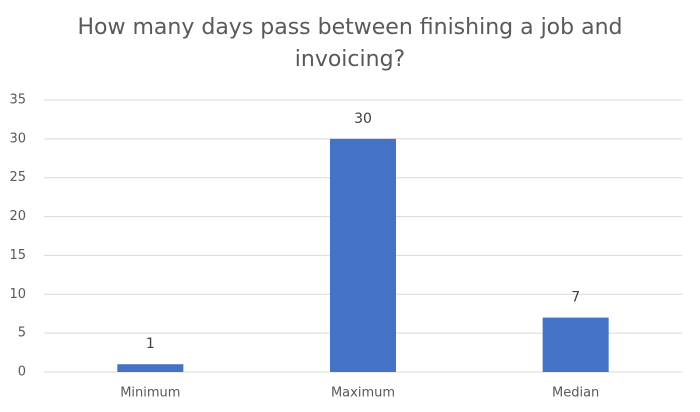 The image size is (700, 412). Describe the element at coordinates (363, 393) in the screenshot. I see `x-tick-label: Maximum` at that location.